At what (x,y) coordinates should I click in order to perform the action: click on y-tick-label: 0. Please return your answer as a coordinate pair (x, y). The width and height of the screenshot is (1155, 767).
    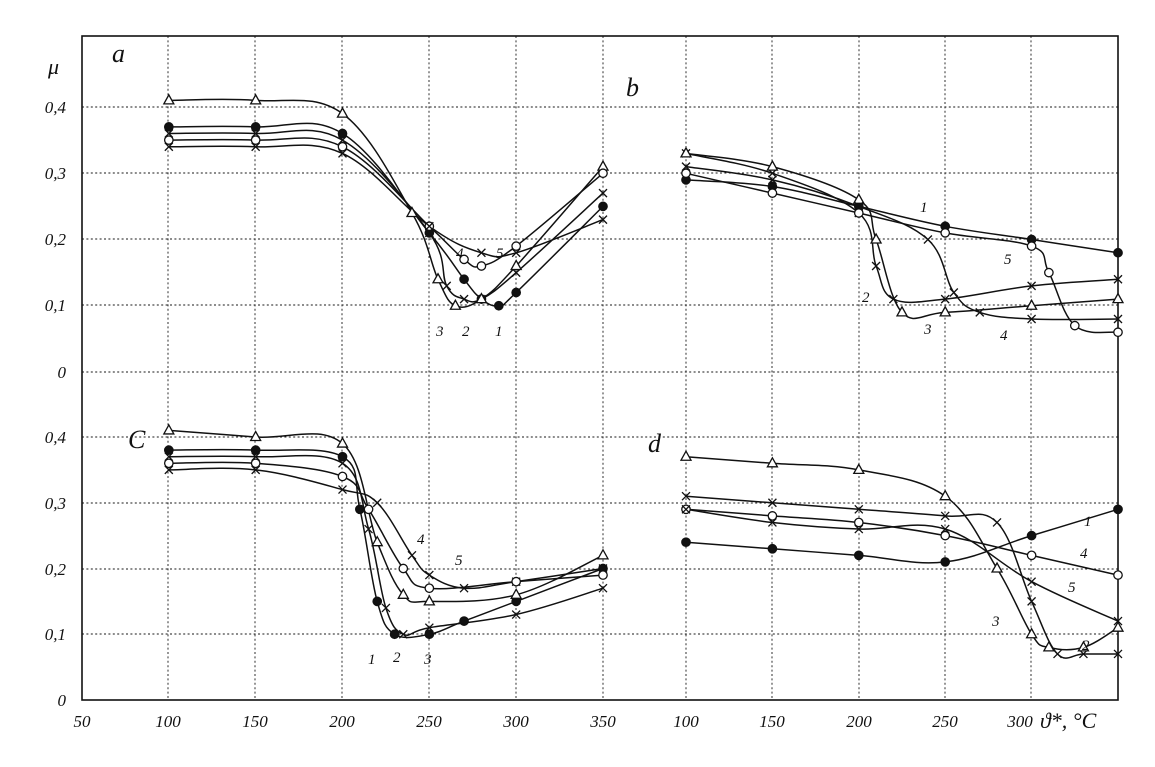
    Looking at the image, I should click on (62, 700).